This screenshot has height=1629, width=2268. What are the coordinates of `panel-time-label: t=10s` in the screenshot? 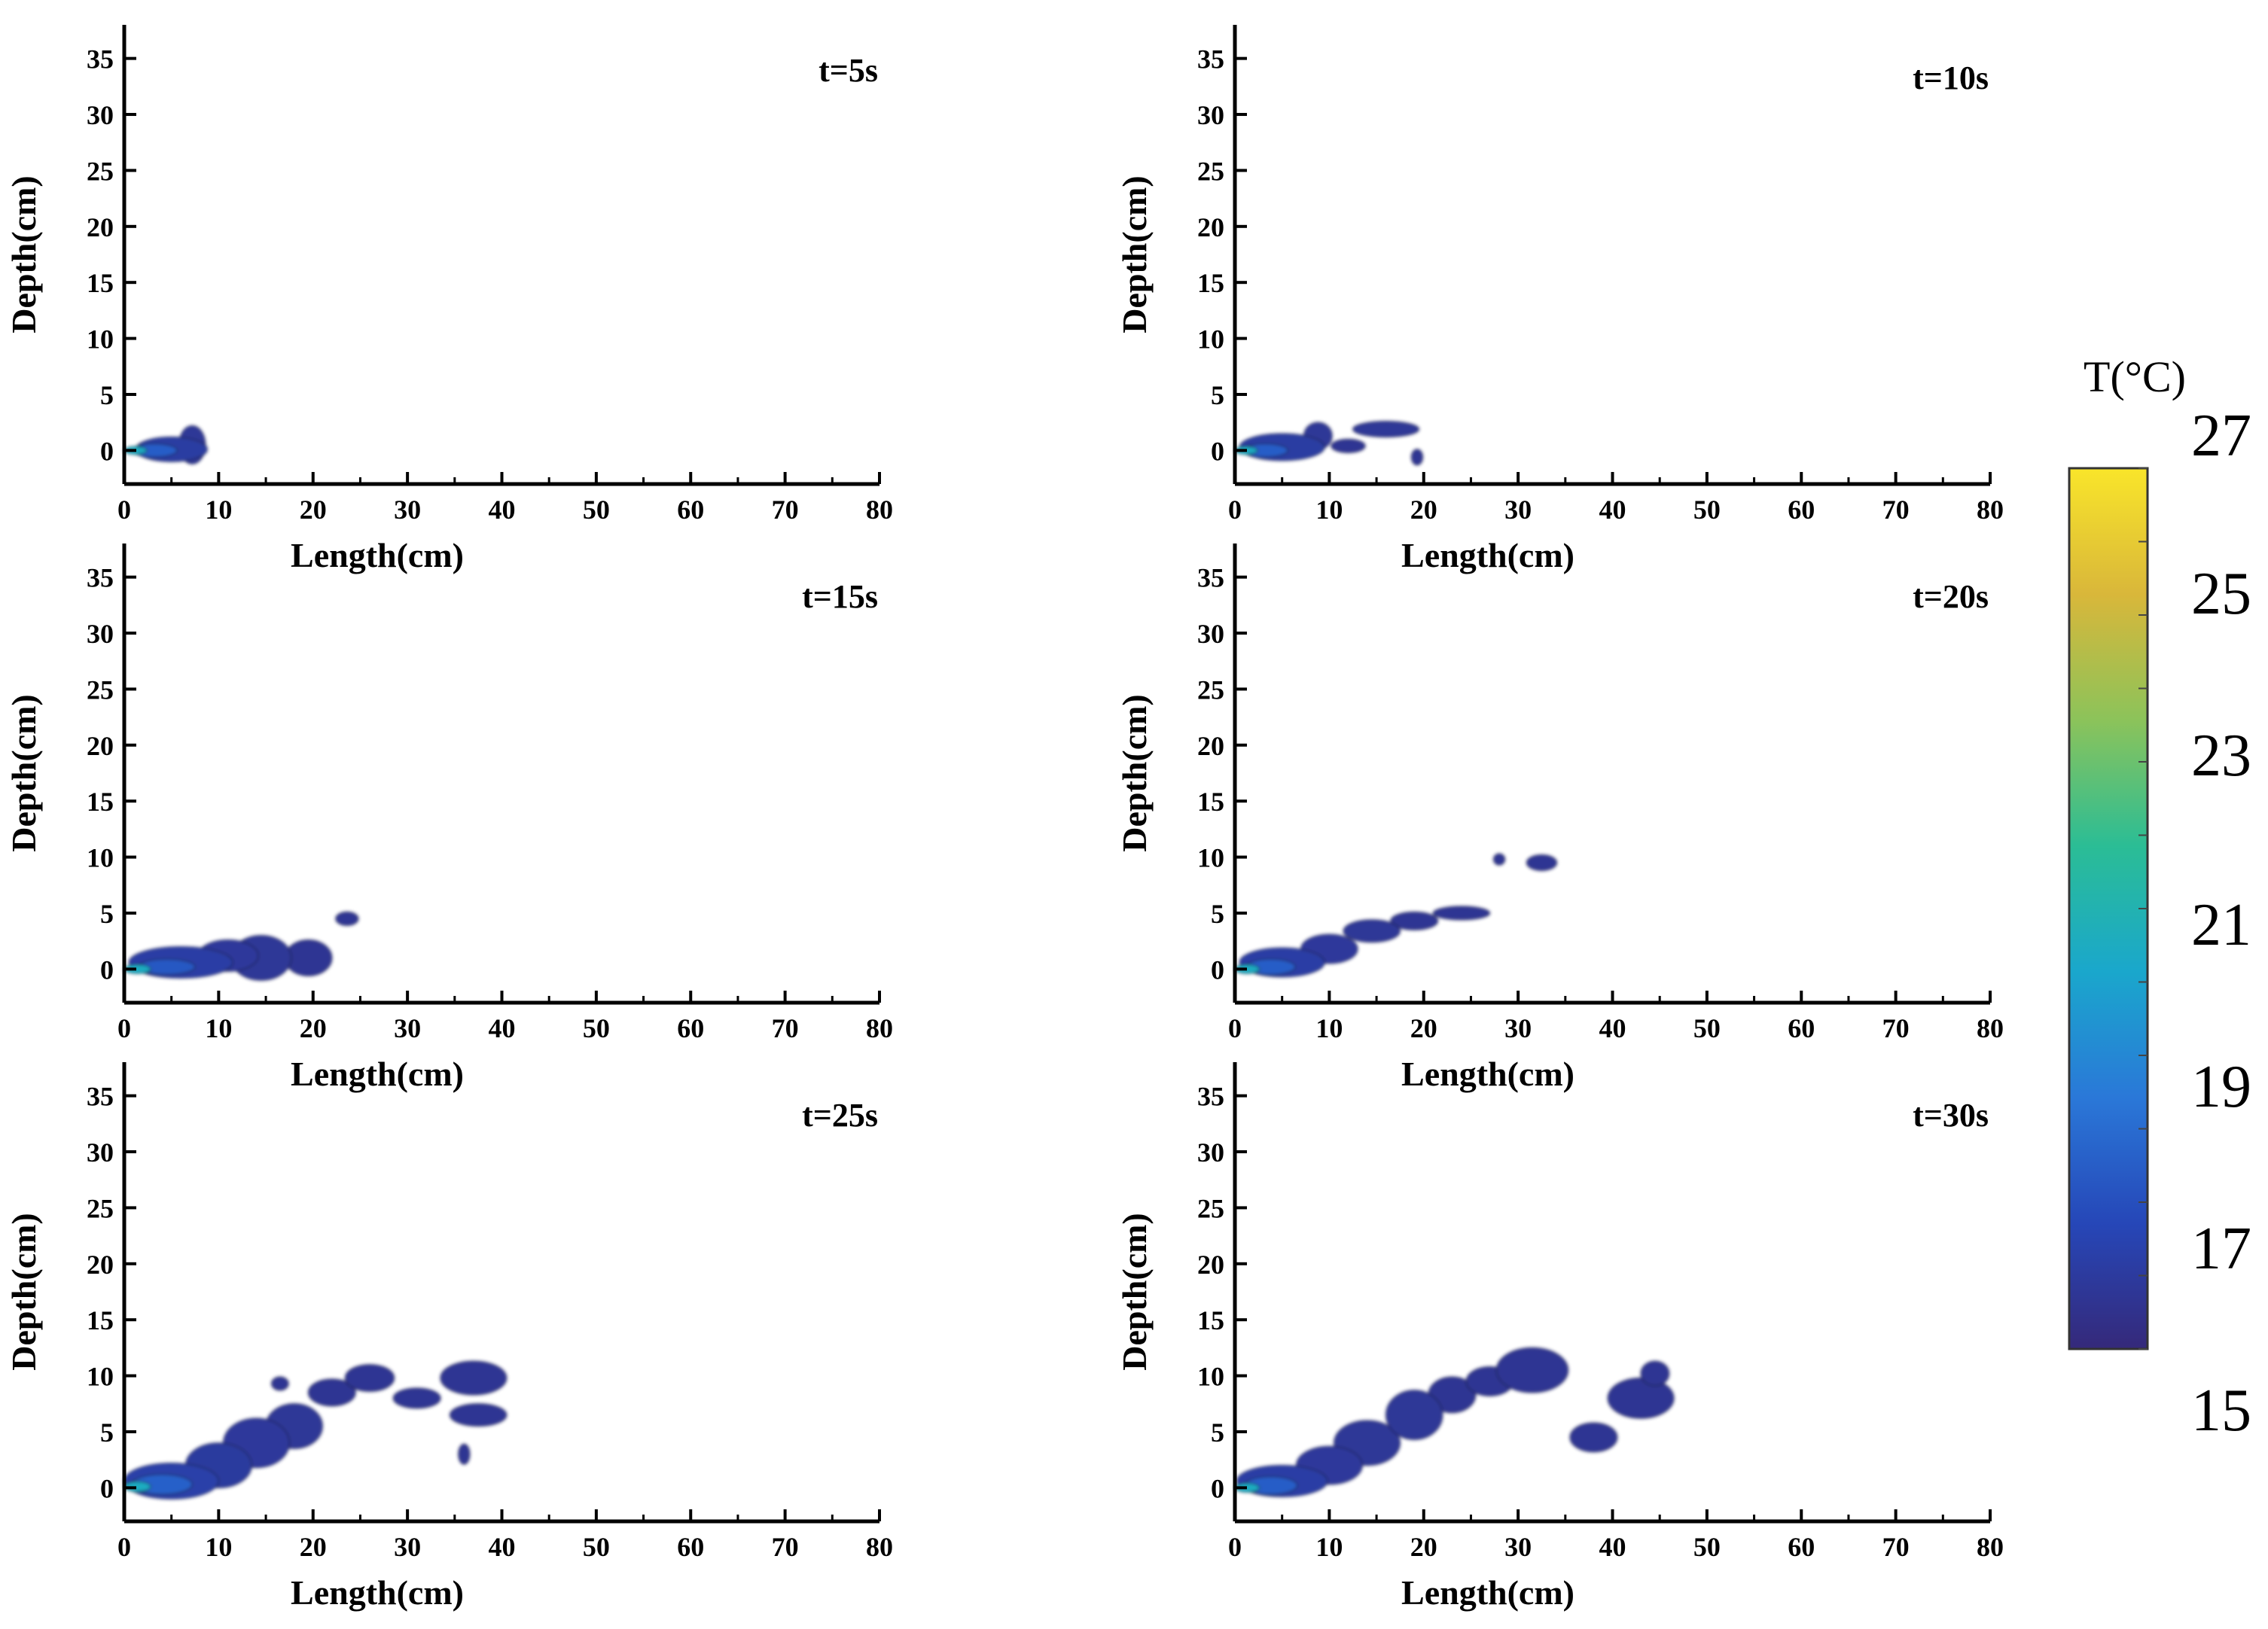 It's located at (1951, 77).